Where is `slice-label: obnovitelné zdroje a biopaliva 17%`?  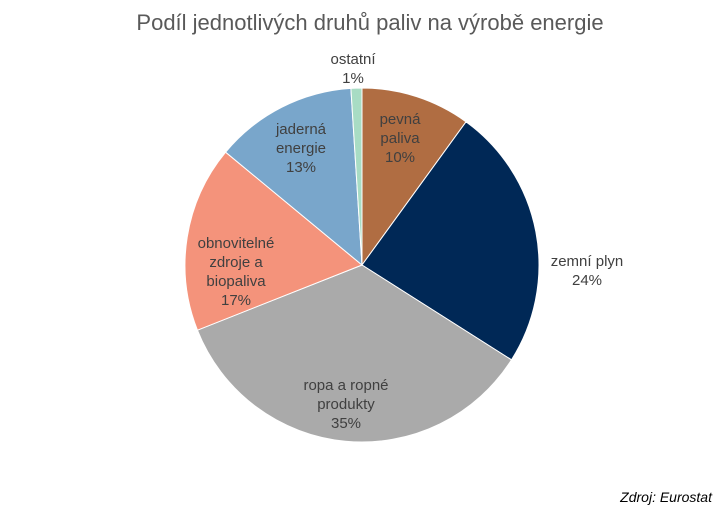 slice-label: obnovitelné zdroje a biopaliva 17% is located at coordinates (236, 272).